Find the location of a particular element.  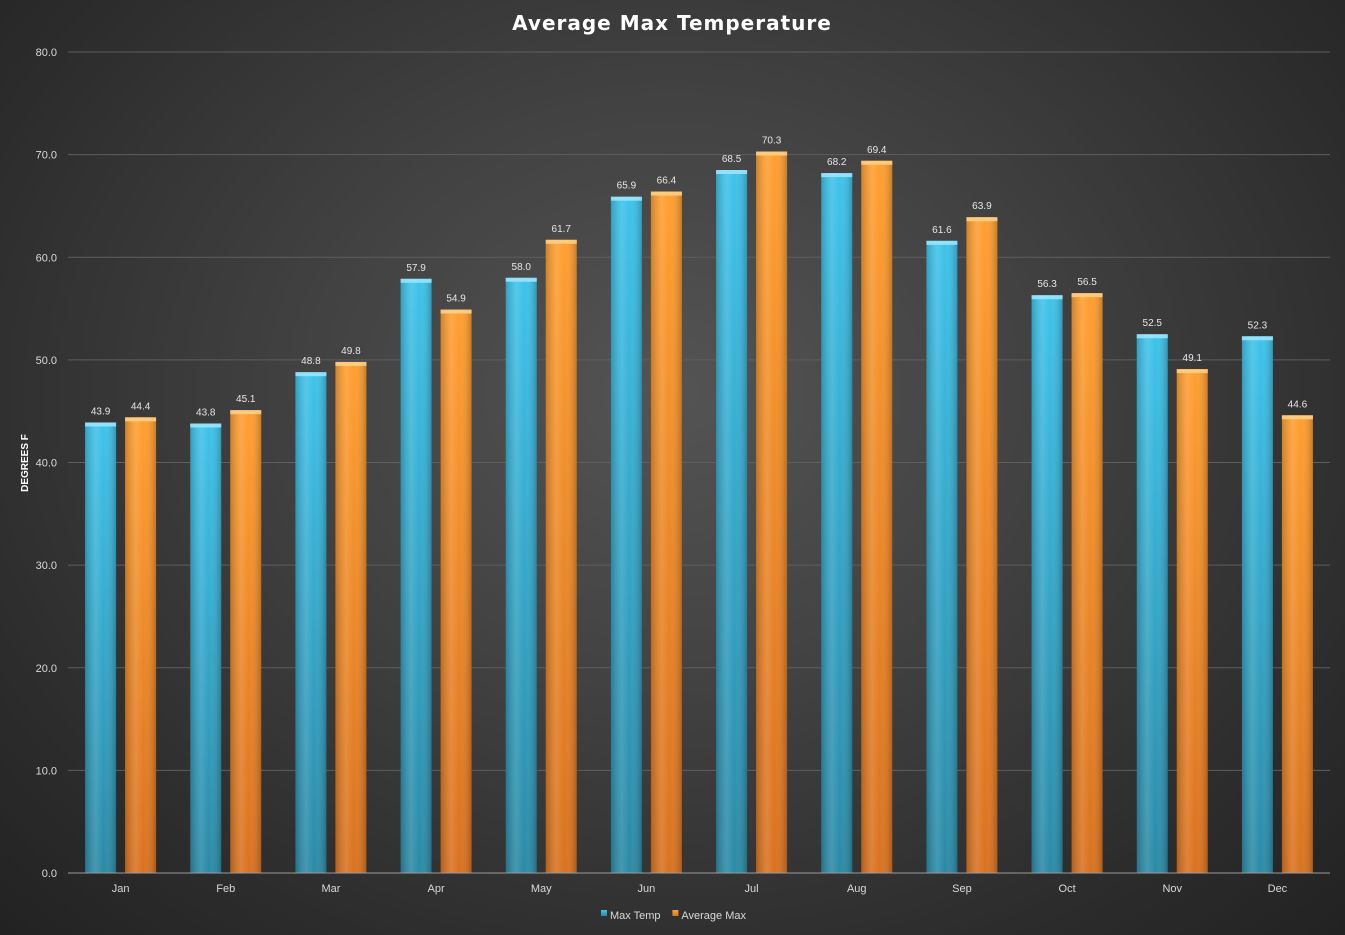

data-label: 48.8 is located at coordinates (311, 361).